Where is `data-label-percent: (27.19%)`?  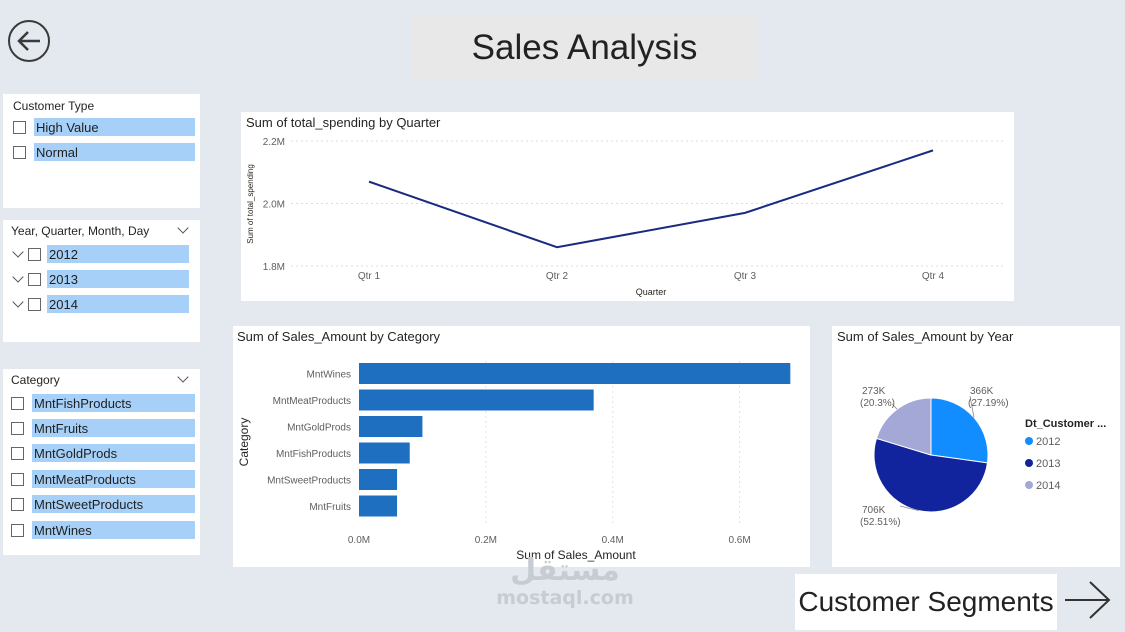 data-label-percent: (27.19%) is located at coordinates (988, 403).